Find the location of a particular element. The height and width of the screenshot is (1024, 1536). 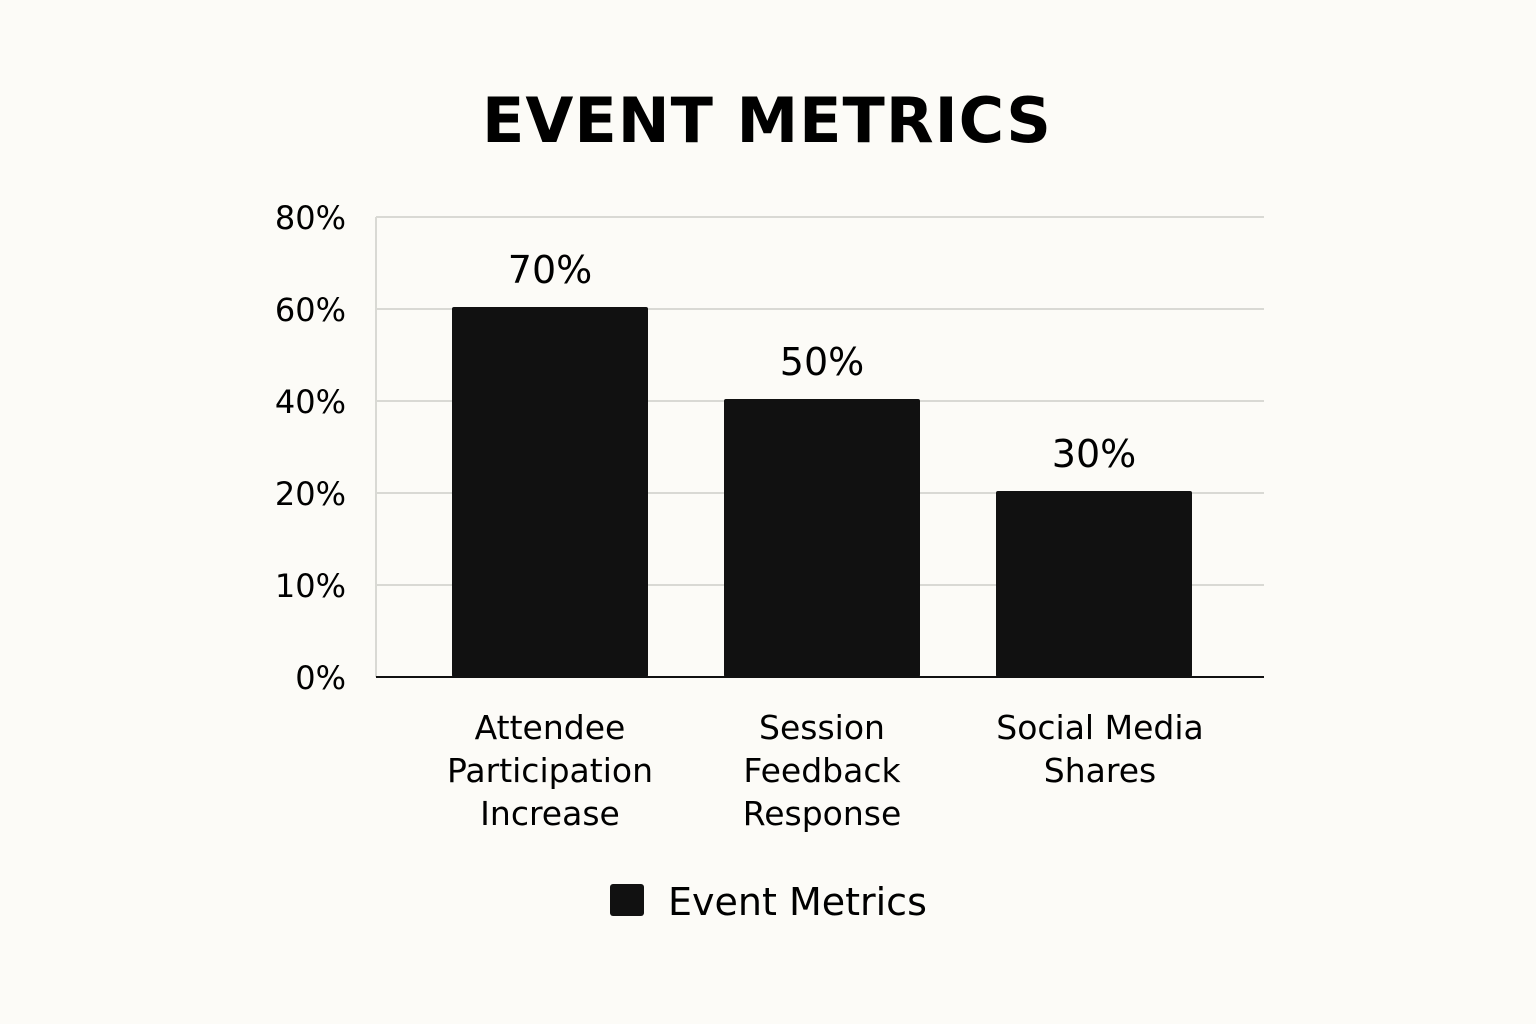

y-tick-label: 60% is located at coordinates (310, 310).